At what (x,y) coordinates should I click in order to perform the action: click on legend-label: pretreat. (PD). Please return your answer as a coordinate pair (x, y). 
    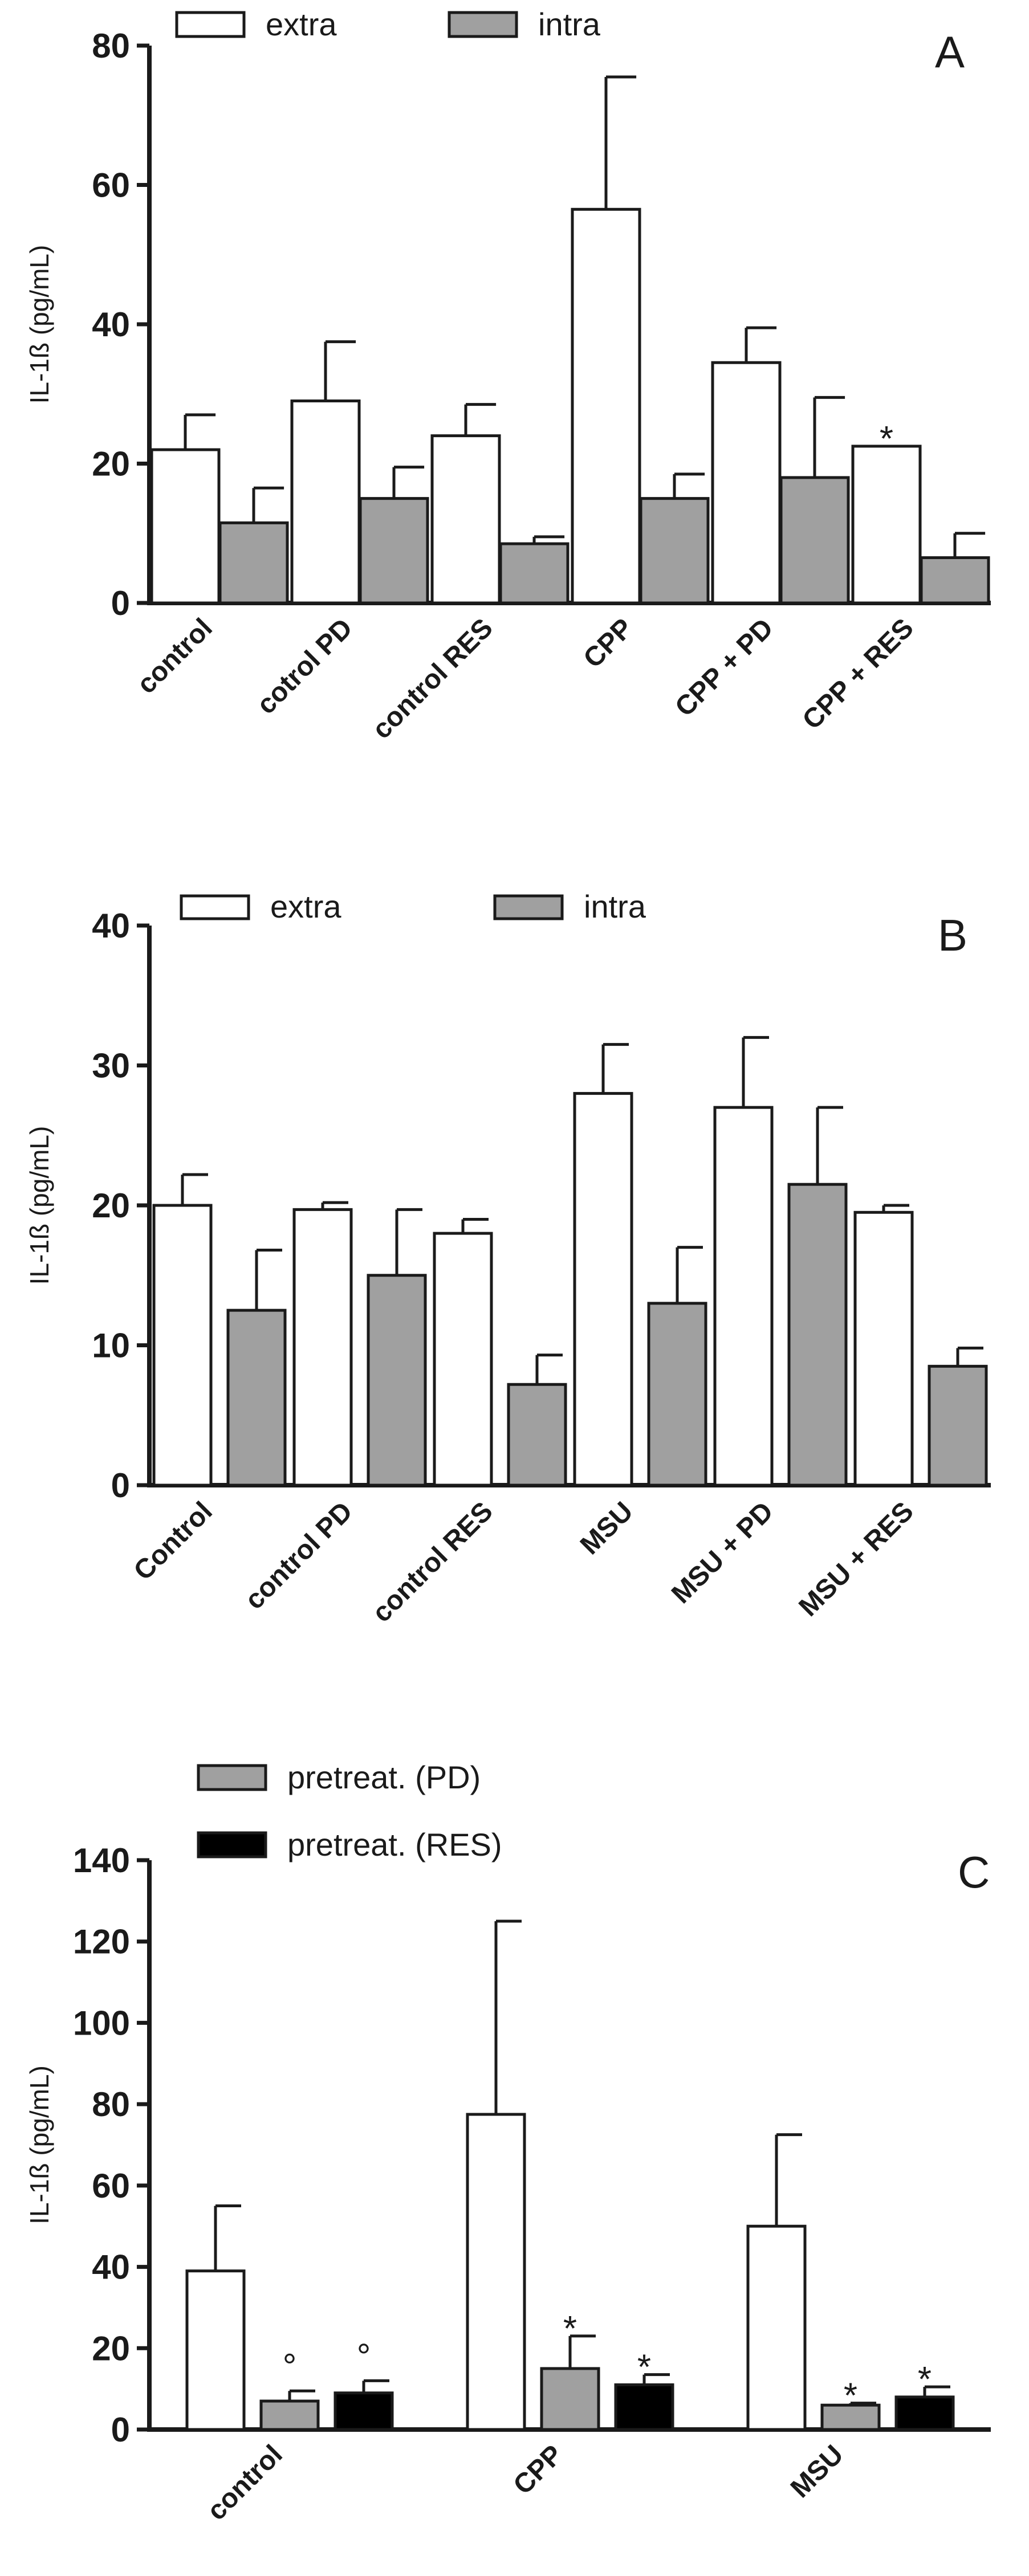
    Looking at the image, I should click on (384, 1777).